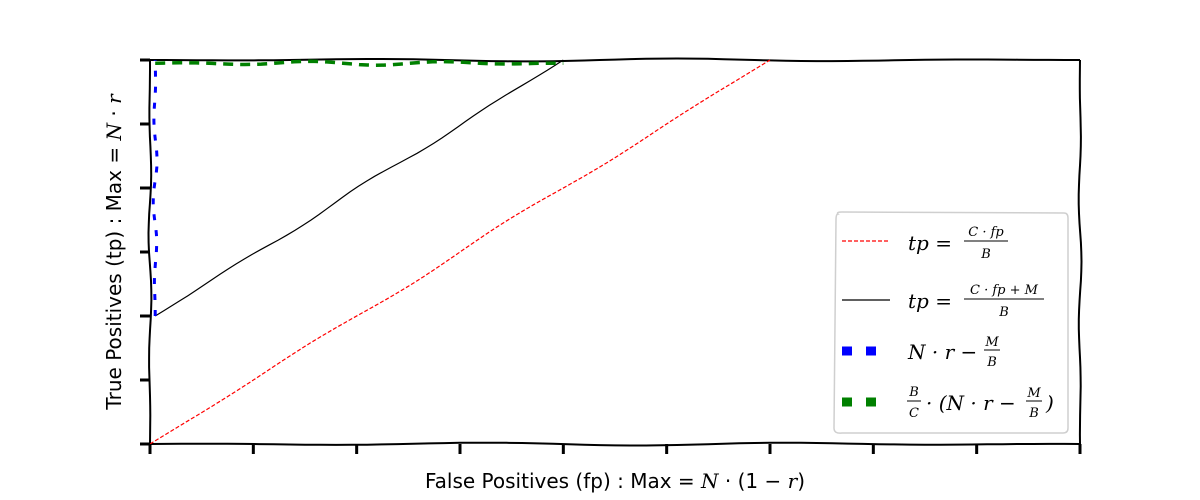  I want to click on legend-entry-4-suffix: ), so click(1049, 403).